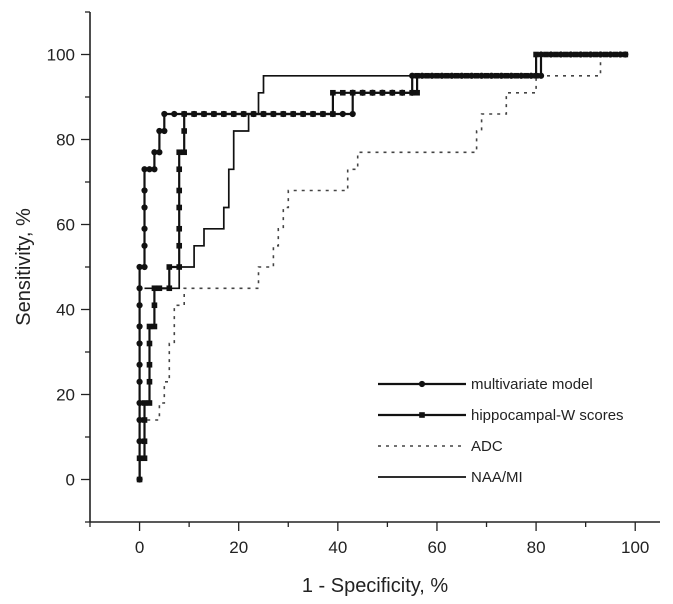  I want to click on y-tick-label: 40, so click(65, 310).